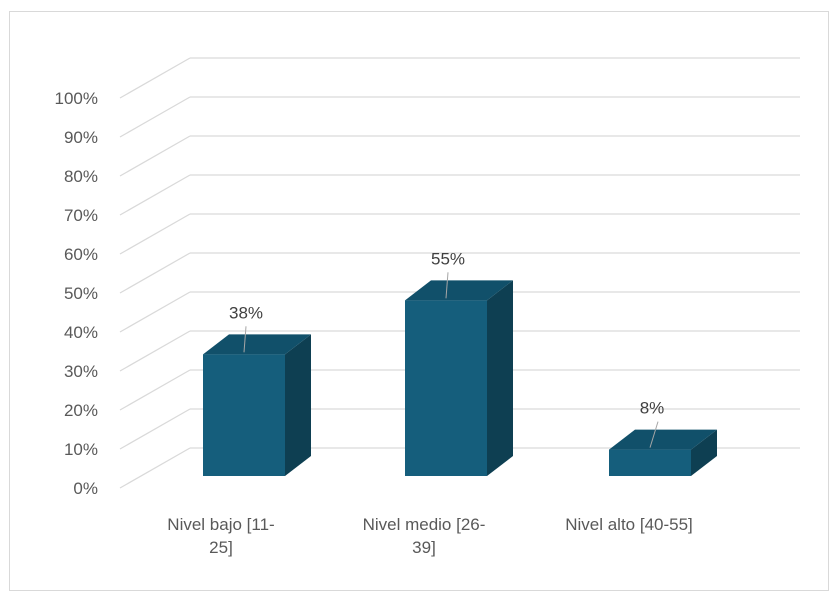 Image resolution: width=833 pixels, height=591 pixels. I want to click on data-label: 38%, so click(246, 312).